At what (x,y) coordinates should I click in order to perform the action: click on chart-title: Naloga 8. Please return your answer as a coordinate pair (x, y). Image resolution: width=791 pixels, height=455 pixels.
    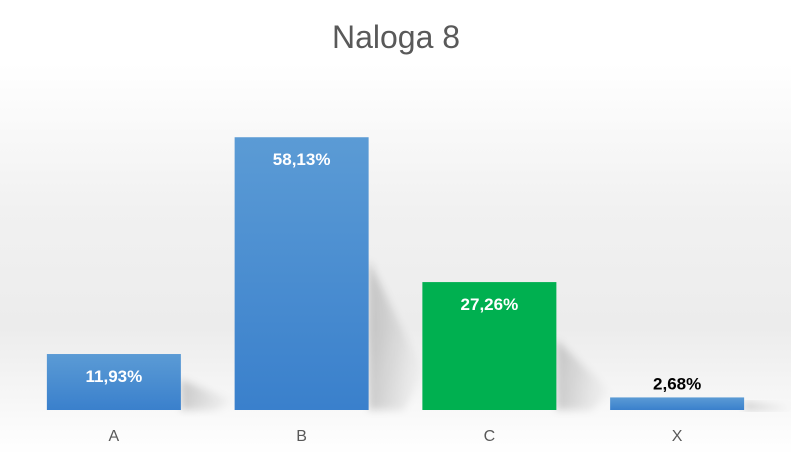
    Looking at the image, I should click on (396, 37).